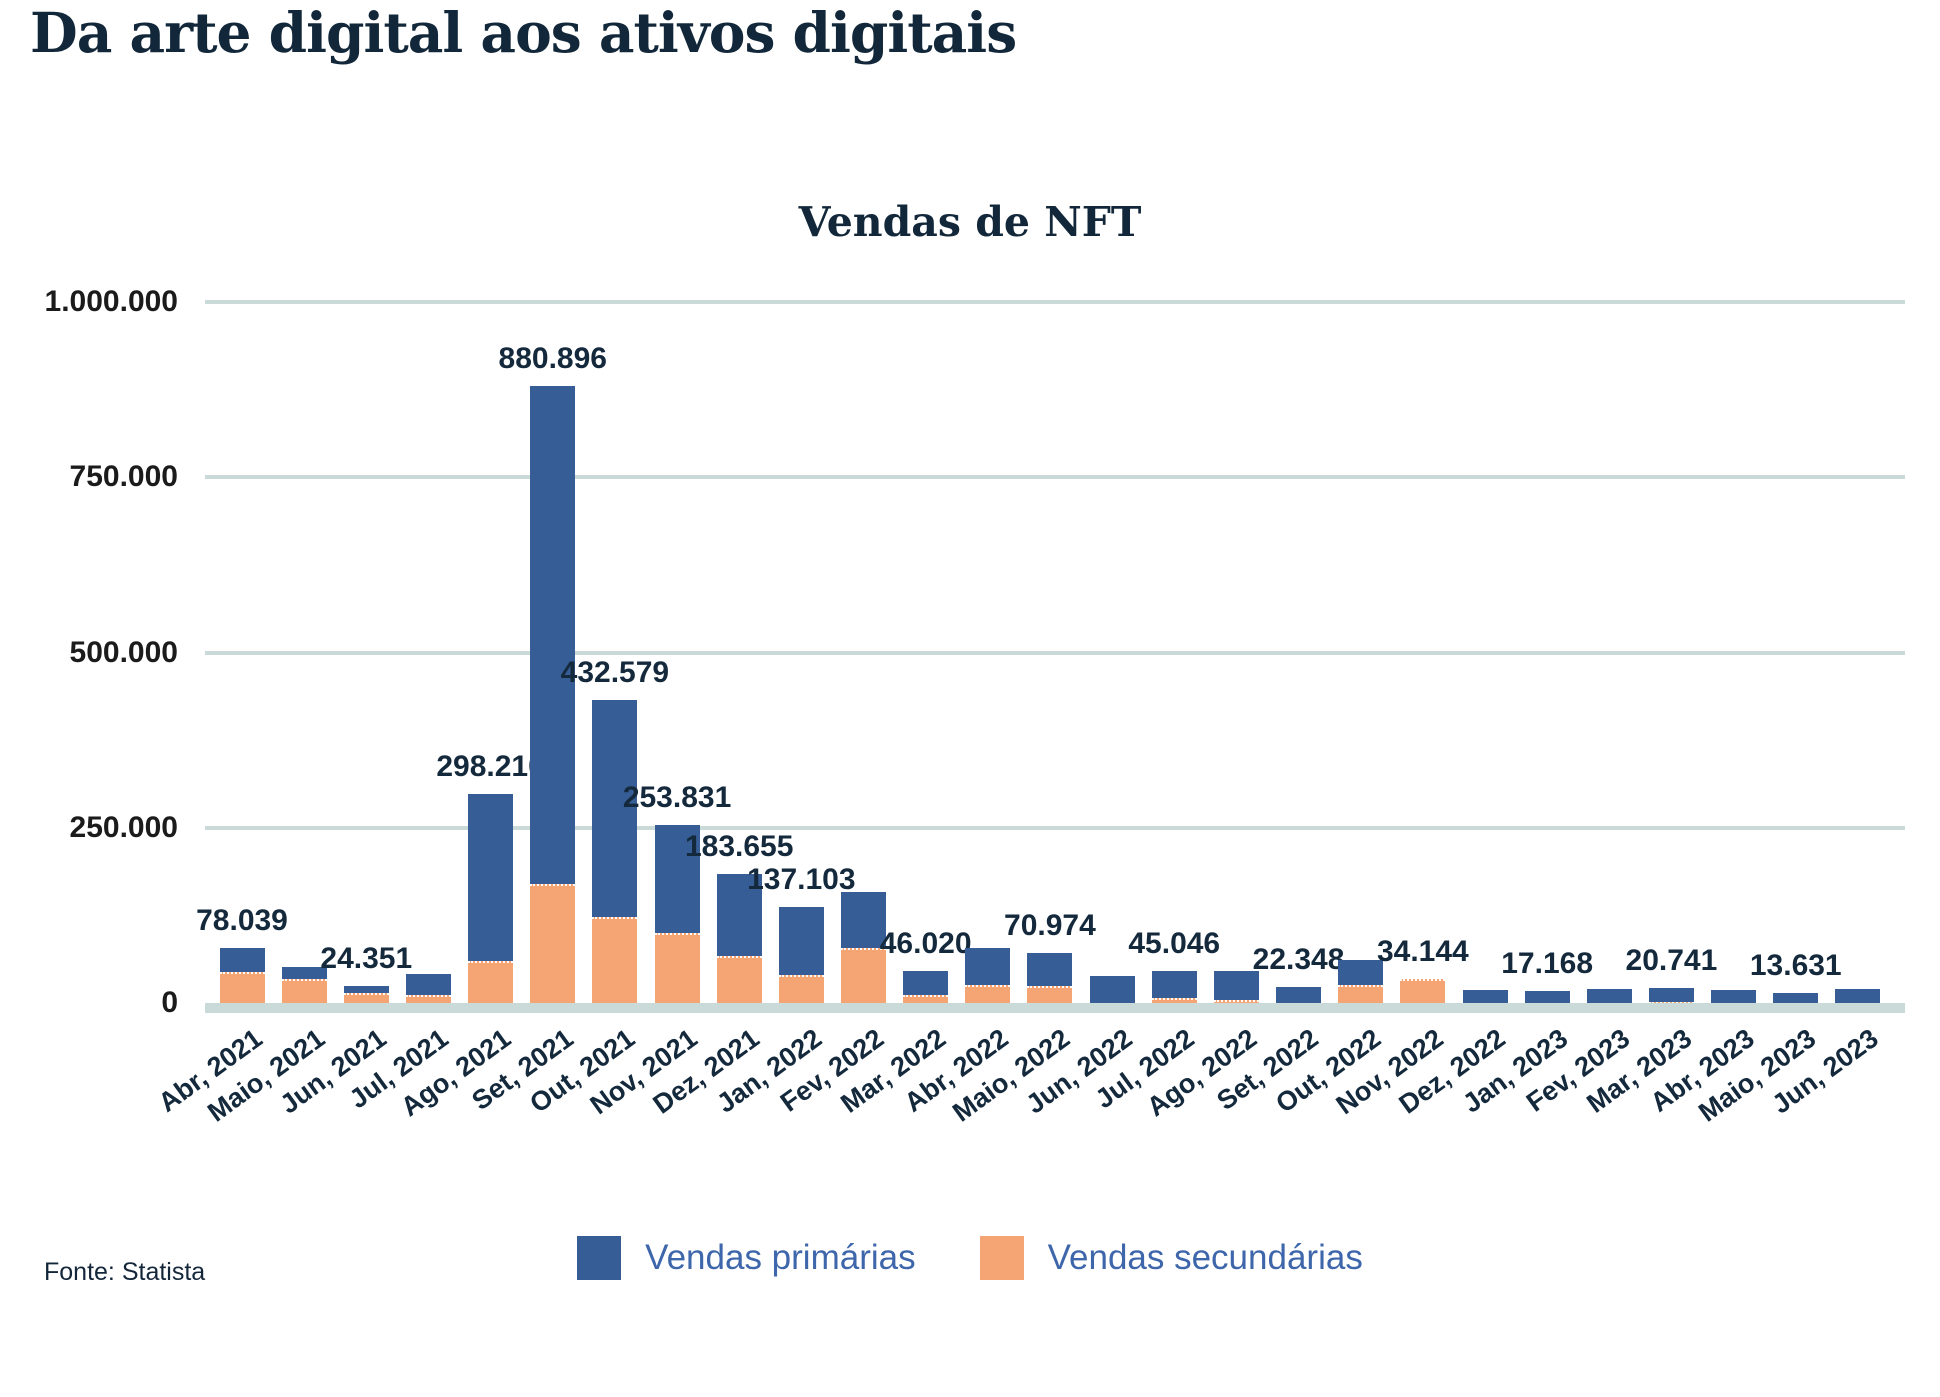 This screenshot has height=1397, width=1940. I want to click on bar-segment-primary-fev-2023, so click(1609, 995).